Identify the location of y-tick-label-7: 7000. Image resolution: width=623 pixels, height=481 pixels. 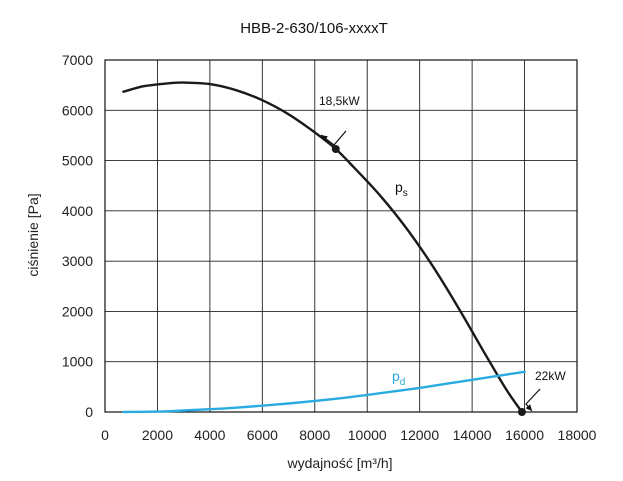
(77, 60).